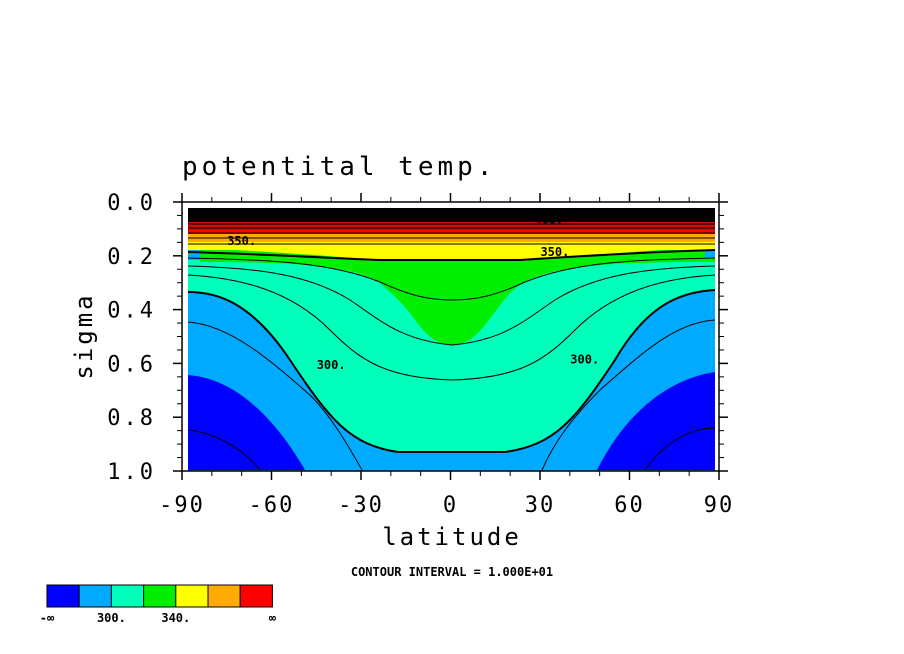 The height and width of the screenshot is (654, 904). Describe the element at coordinates (452, 572) in the screenshot. I see `contour-interval-text: CONTOUR INTERVAL = 1.000E+01` at that location.